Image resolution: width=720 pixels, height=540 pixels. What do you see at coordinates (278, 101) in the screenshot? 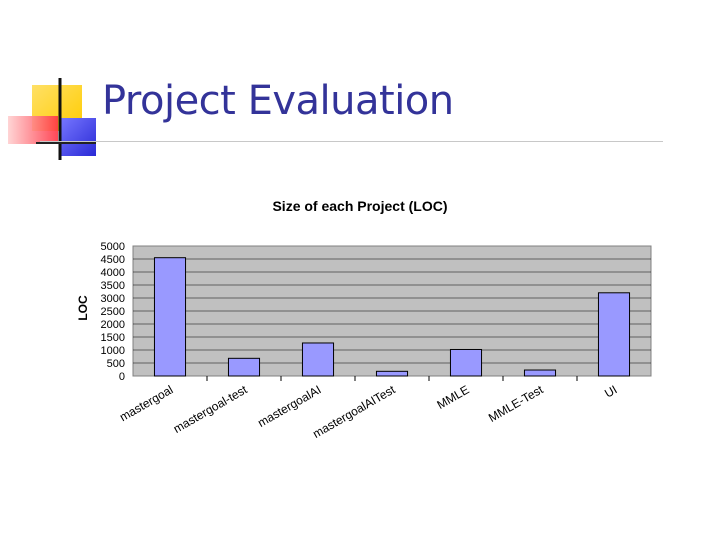
I see `page-title: Project Evaluation` at bounding box center [278, 101].